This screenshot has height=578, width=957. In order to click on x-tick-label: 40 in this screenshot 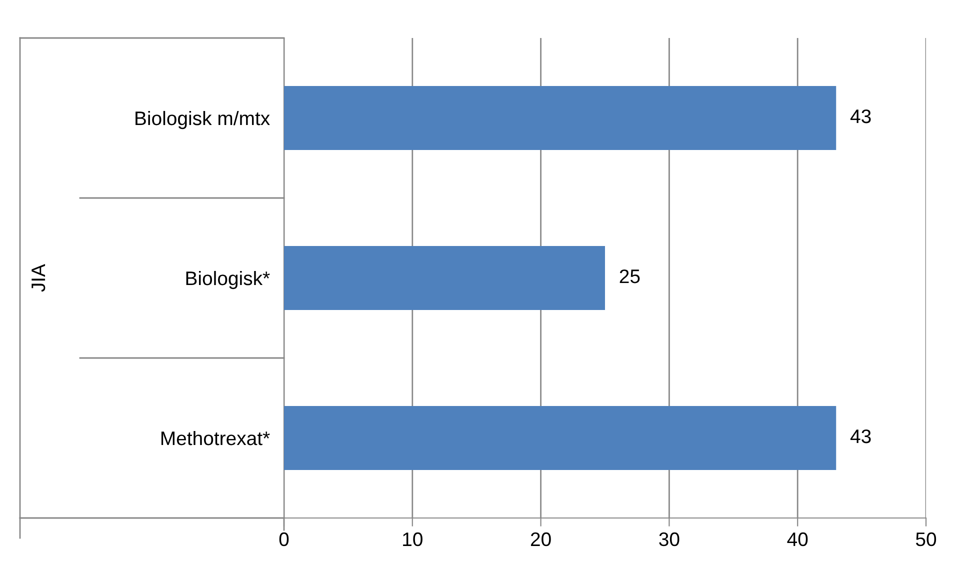, I will do `click(797, 539)`.